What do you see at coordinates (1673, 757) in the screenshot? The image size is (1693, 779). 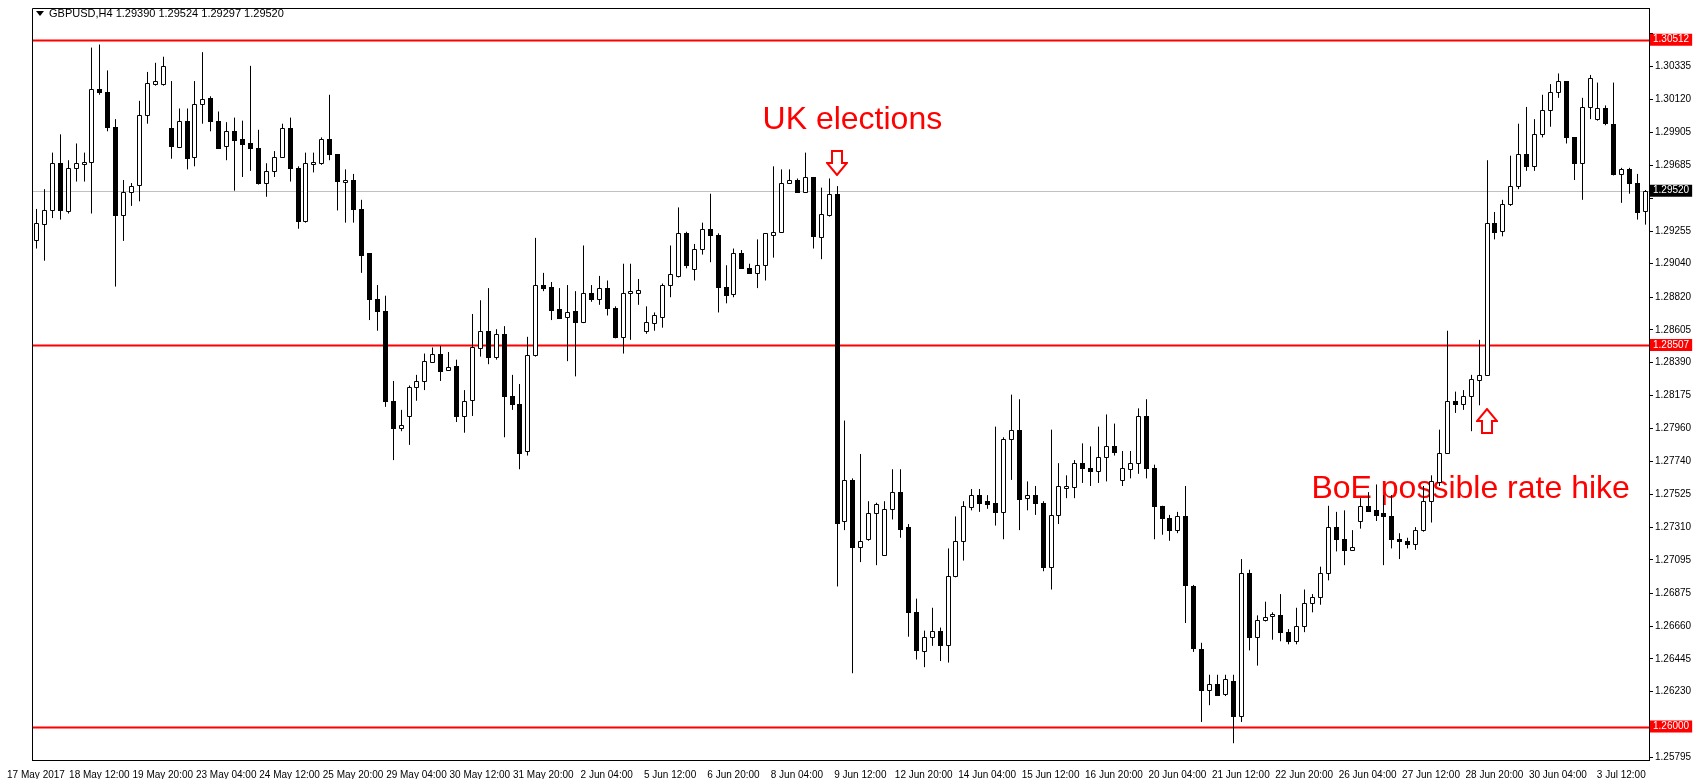 I see `y-tick-label: 1.25795` at bounding box center [1673, 757].